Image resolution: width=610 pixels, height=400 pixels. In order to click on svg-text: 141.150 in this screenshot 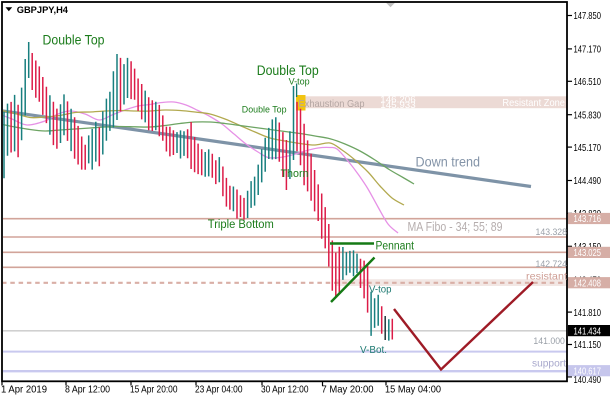, I will do `click(588, 345)`.